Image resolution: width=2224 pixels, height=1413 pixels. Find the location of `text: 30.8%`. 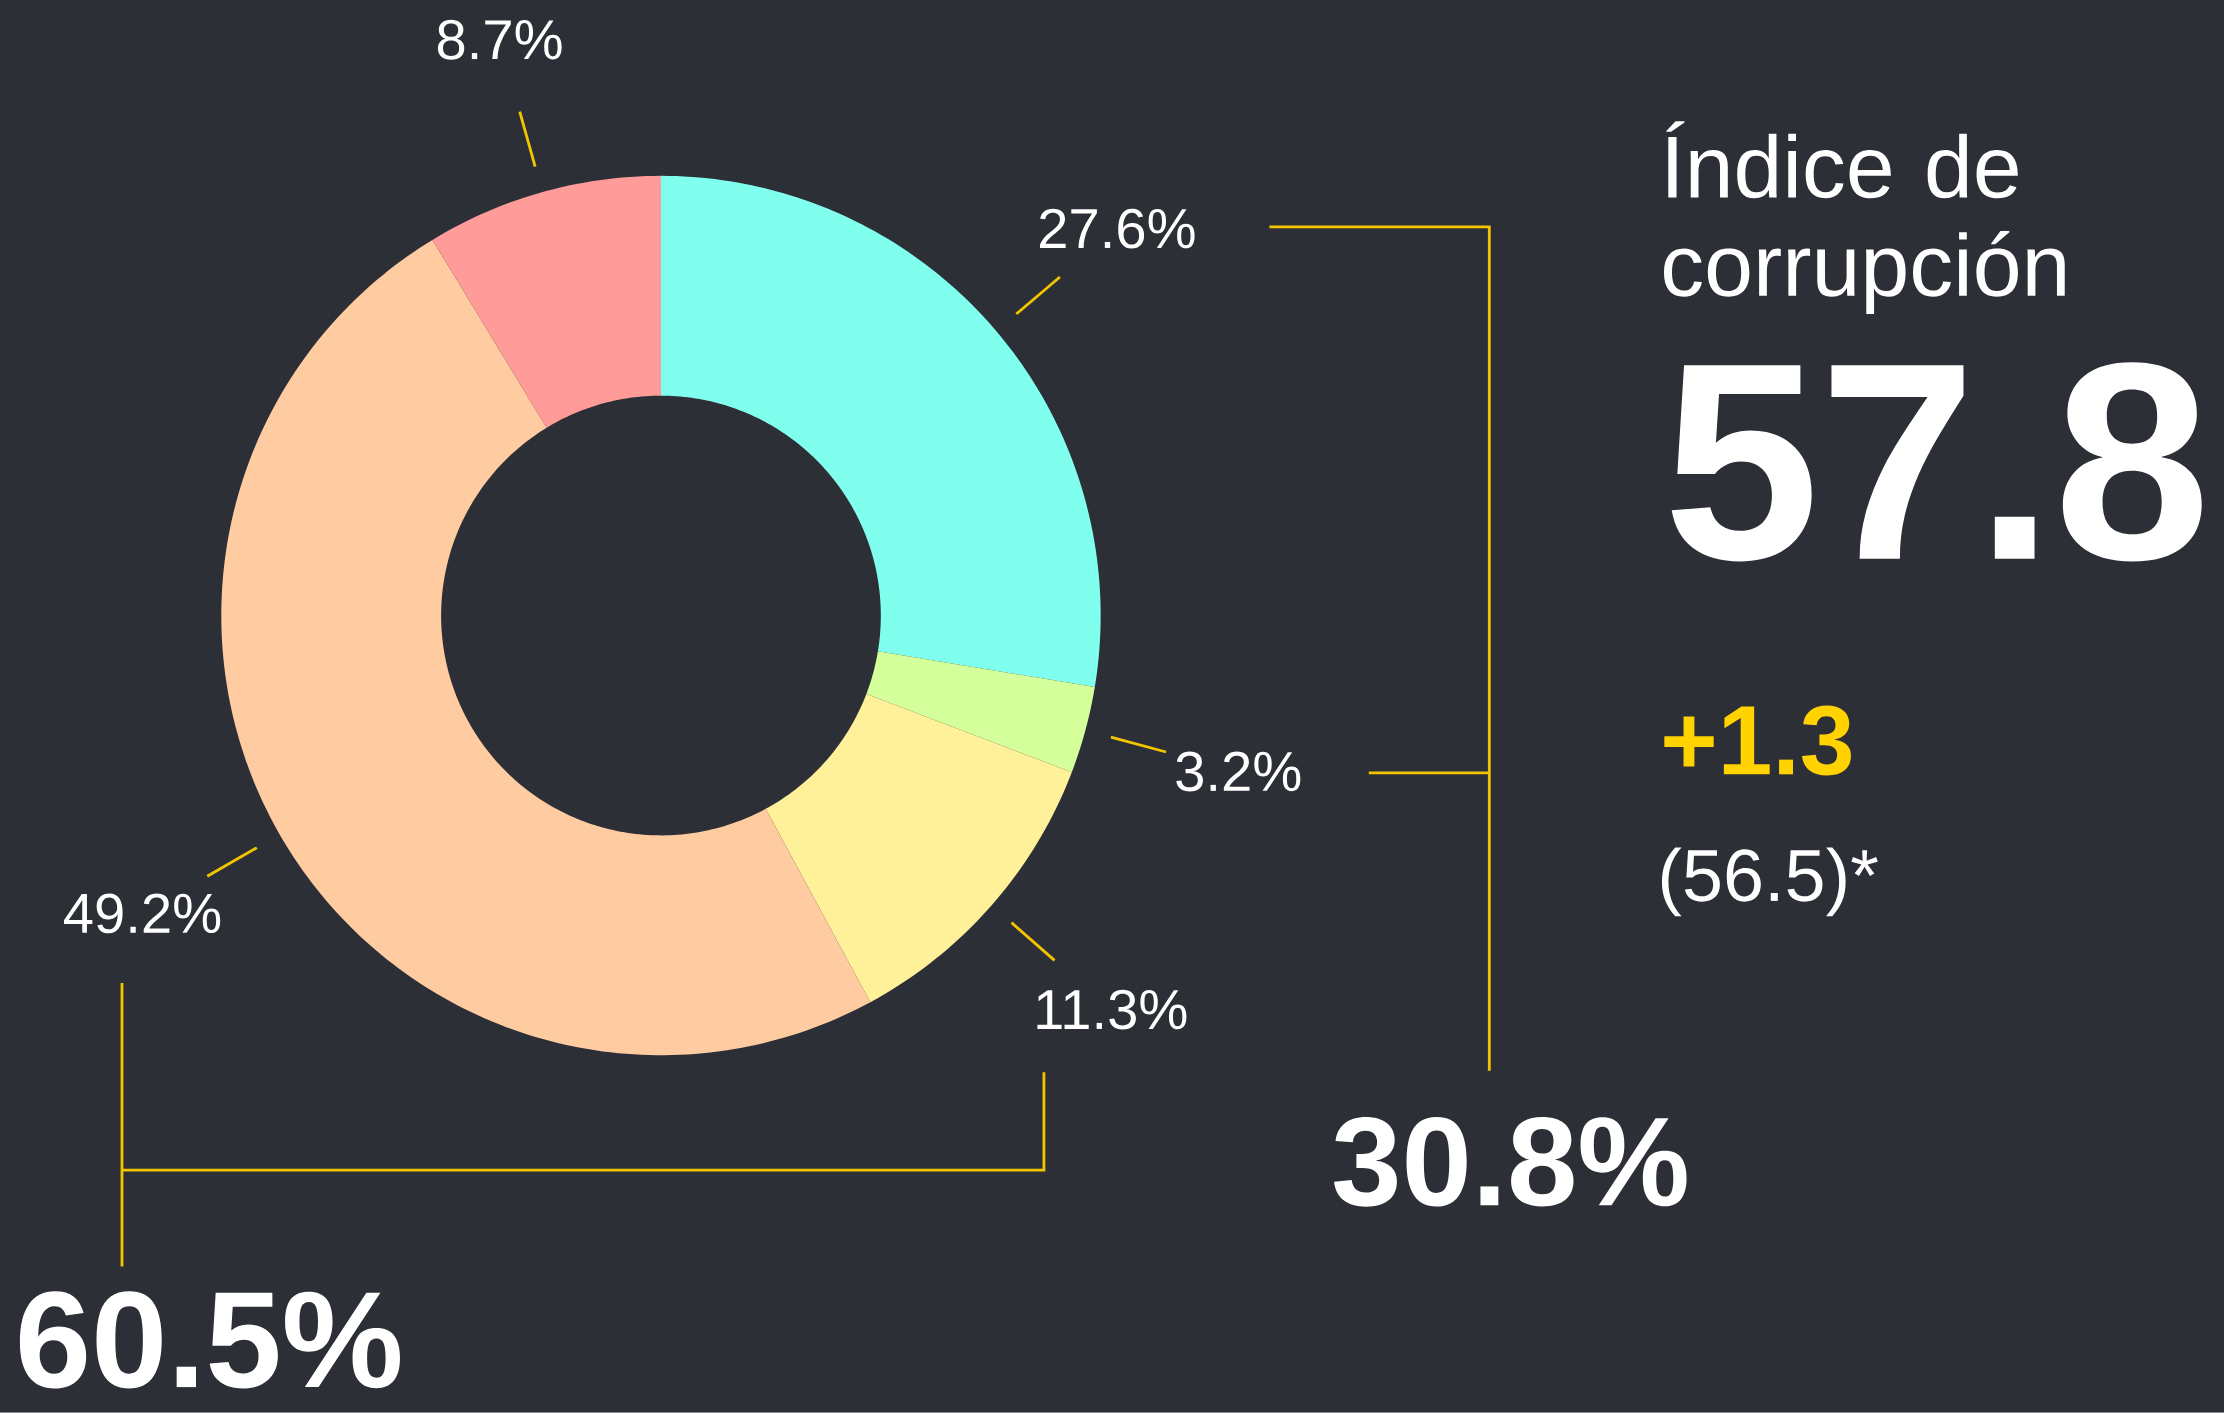

text: 30.8% is located at coordinates (1510, 1162).